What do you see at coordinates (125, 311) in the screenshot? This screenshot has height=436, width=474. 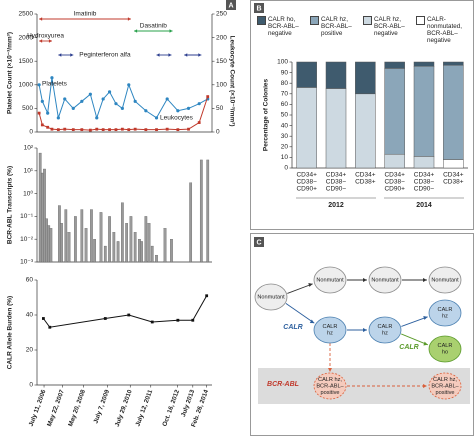 I see `data-line` at bounding box center [125, 311].